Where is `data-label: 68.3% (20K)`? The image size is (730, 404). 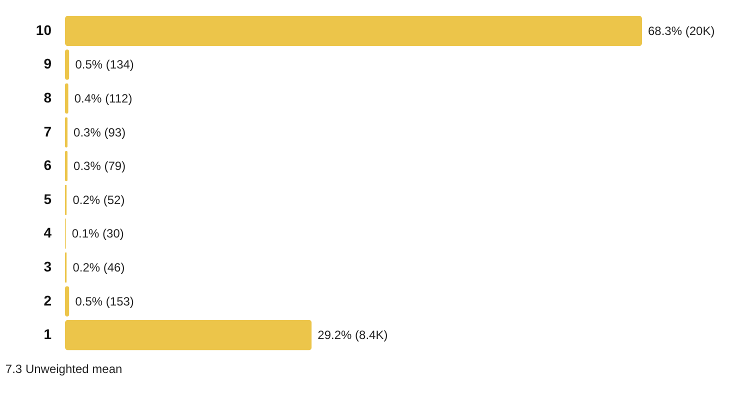 data-label: 68.3% (20K) is located at coordinates (681, 31).